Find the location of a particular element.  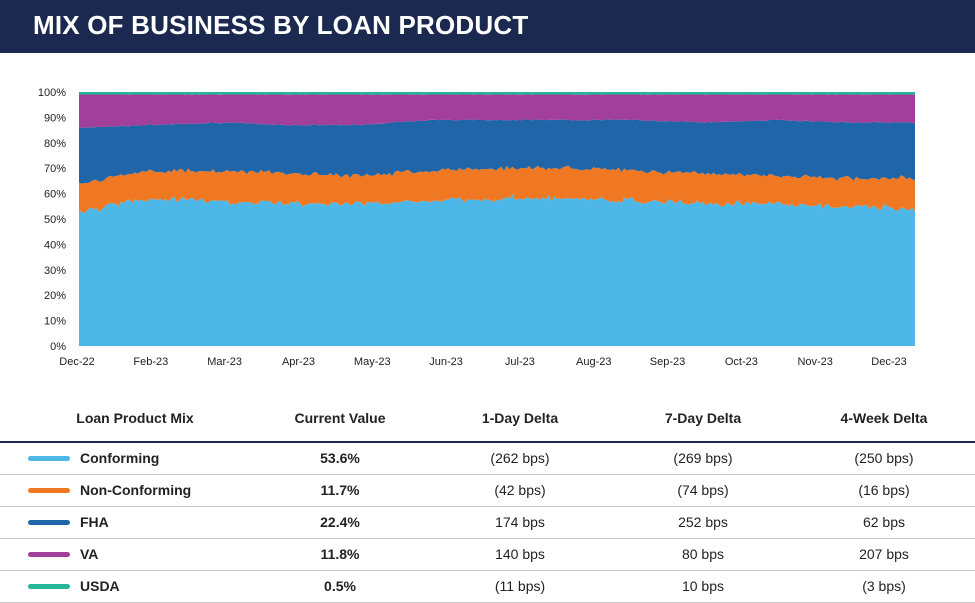

x-tick-label: Feb-23 is located at coordinates (150, 362).